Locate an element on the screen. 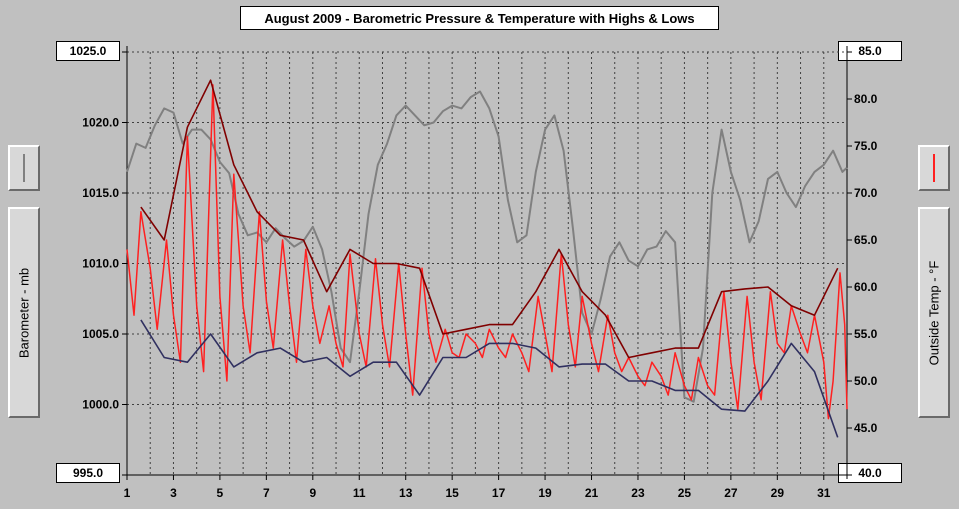 The width and height of the screenshot is (959, 509). temperature-swatch-line is located at coordinates (934, 168).